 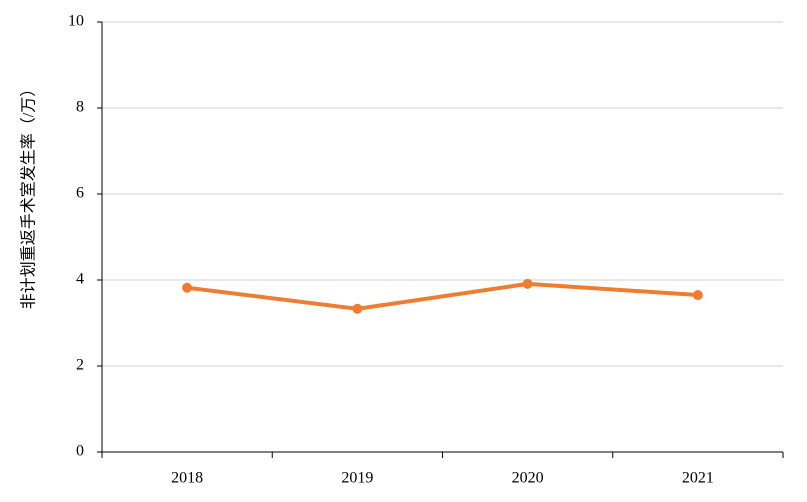 I want to click on x-tick-label: 2020, so click(x=528, y=478).